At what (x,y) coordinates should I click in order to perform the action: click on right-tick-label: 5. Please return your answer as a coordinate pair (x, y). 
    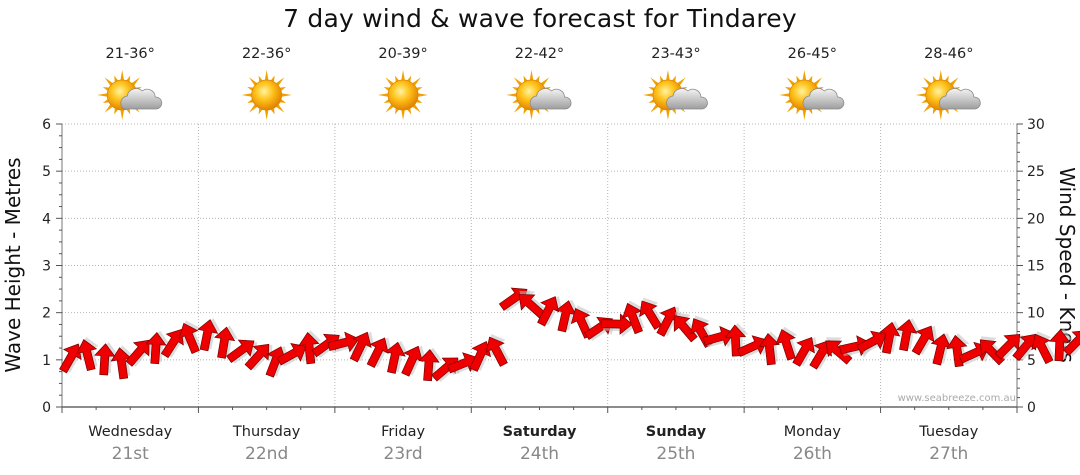
    Looking at the image, I should click on (1031, 361).